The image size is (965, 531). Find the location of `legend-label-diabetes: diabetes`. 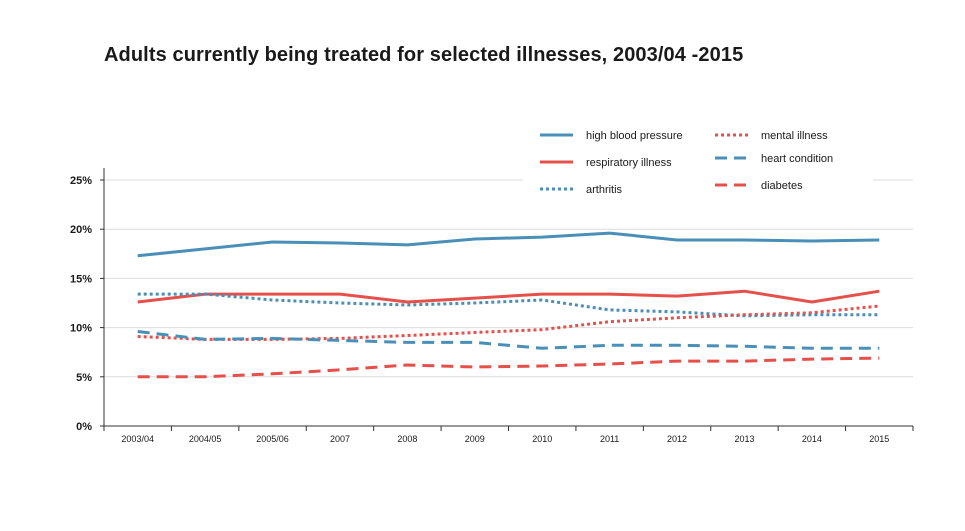

legend-label-diabetes: diabetes is located at coordinates (782, 186).